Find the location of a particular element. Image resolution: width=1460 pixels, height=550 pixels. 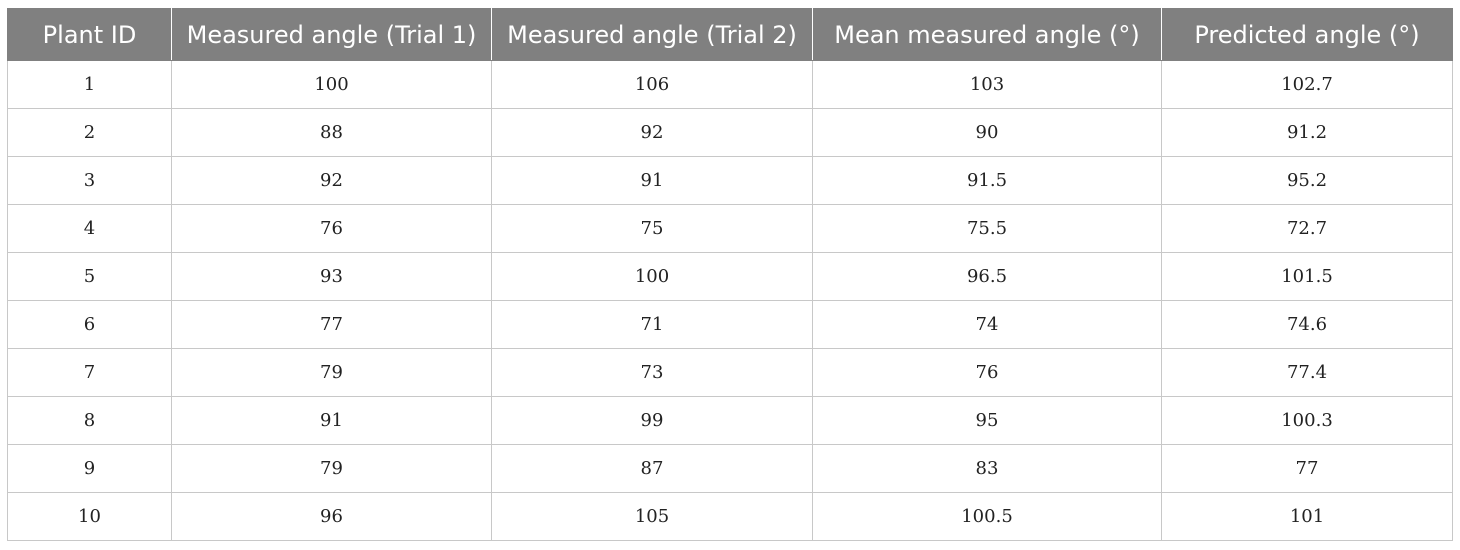

cell-predicted-angle: 95.2 is located at coordinates (1307, 180).